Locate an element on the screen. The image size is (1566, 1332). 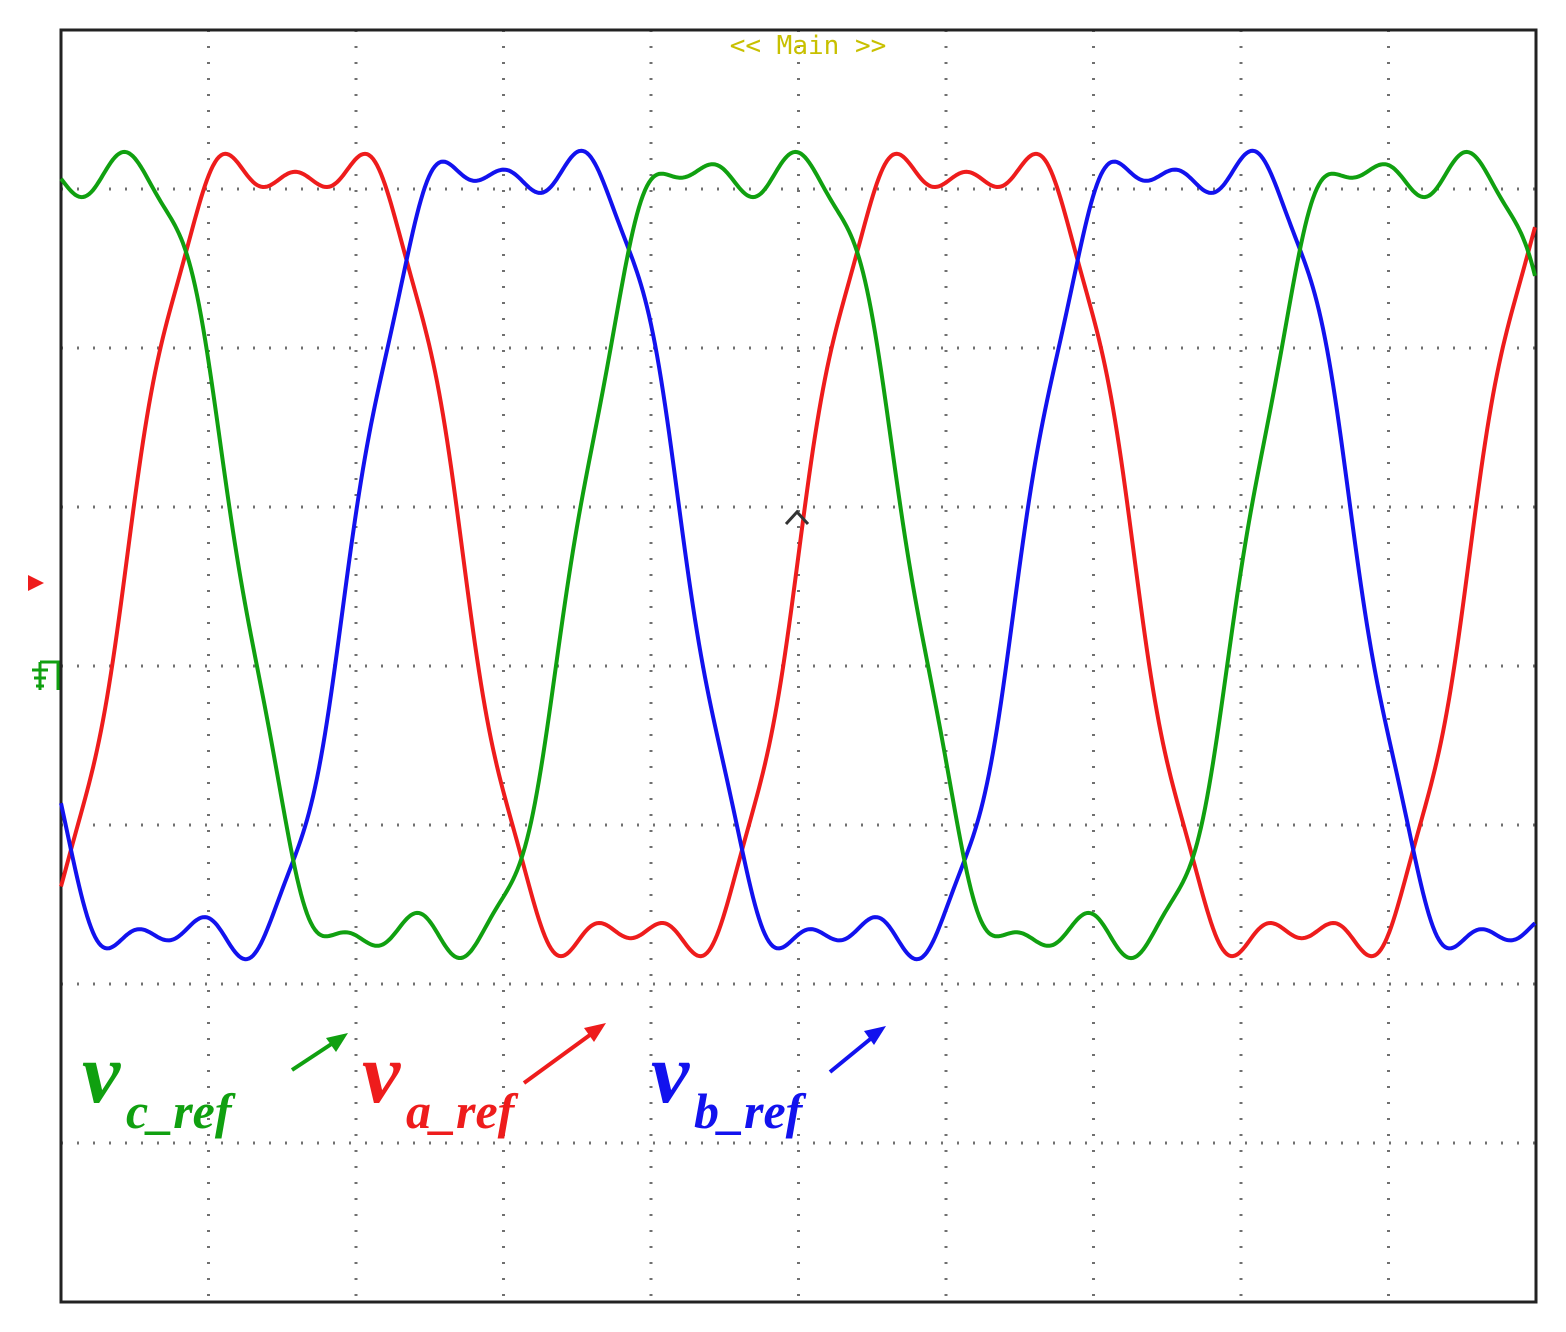
label-vb-sub: b_ref is located at coordinates (750, 1111).